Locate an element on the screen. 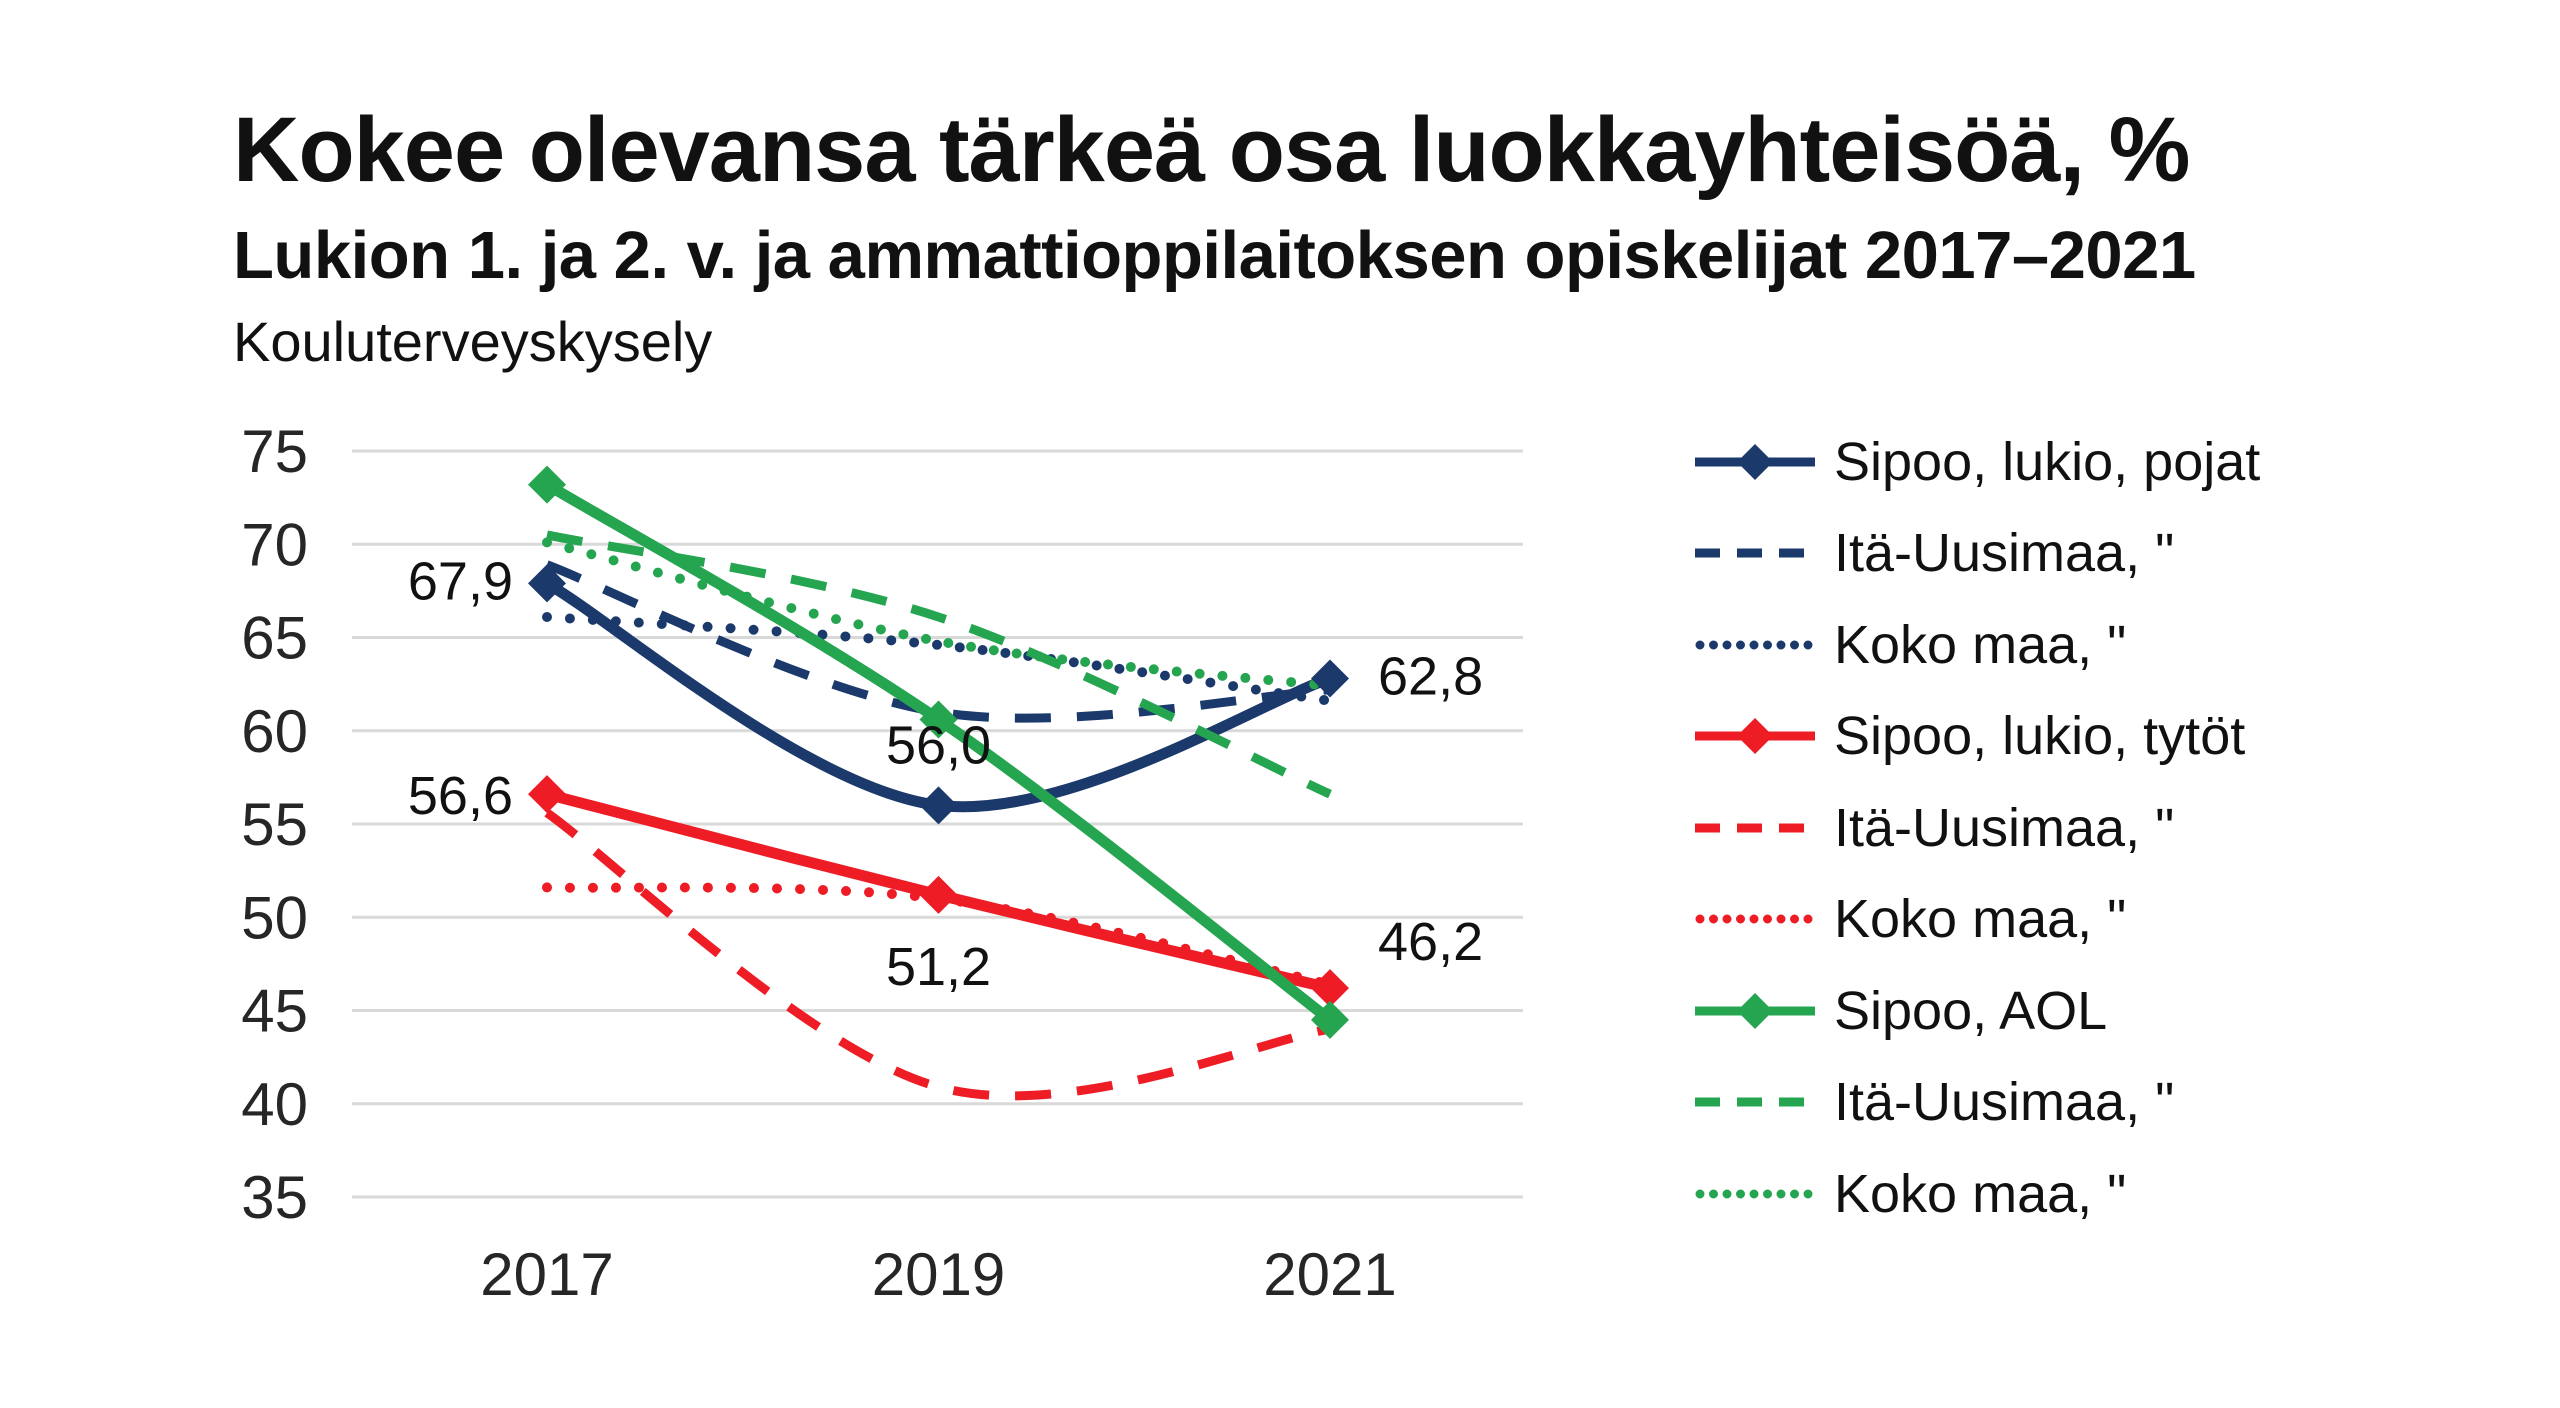 This screenshot has width=2560, height=1408. y-tick-label: 70 is located at coordinates (274, 544).